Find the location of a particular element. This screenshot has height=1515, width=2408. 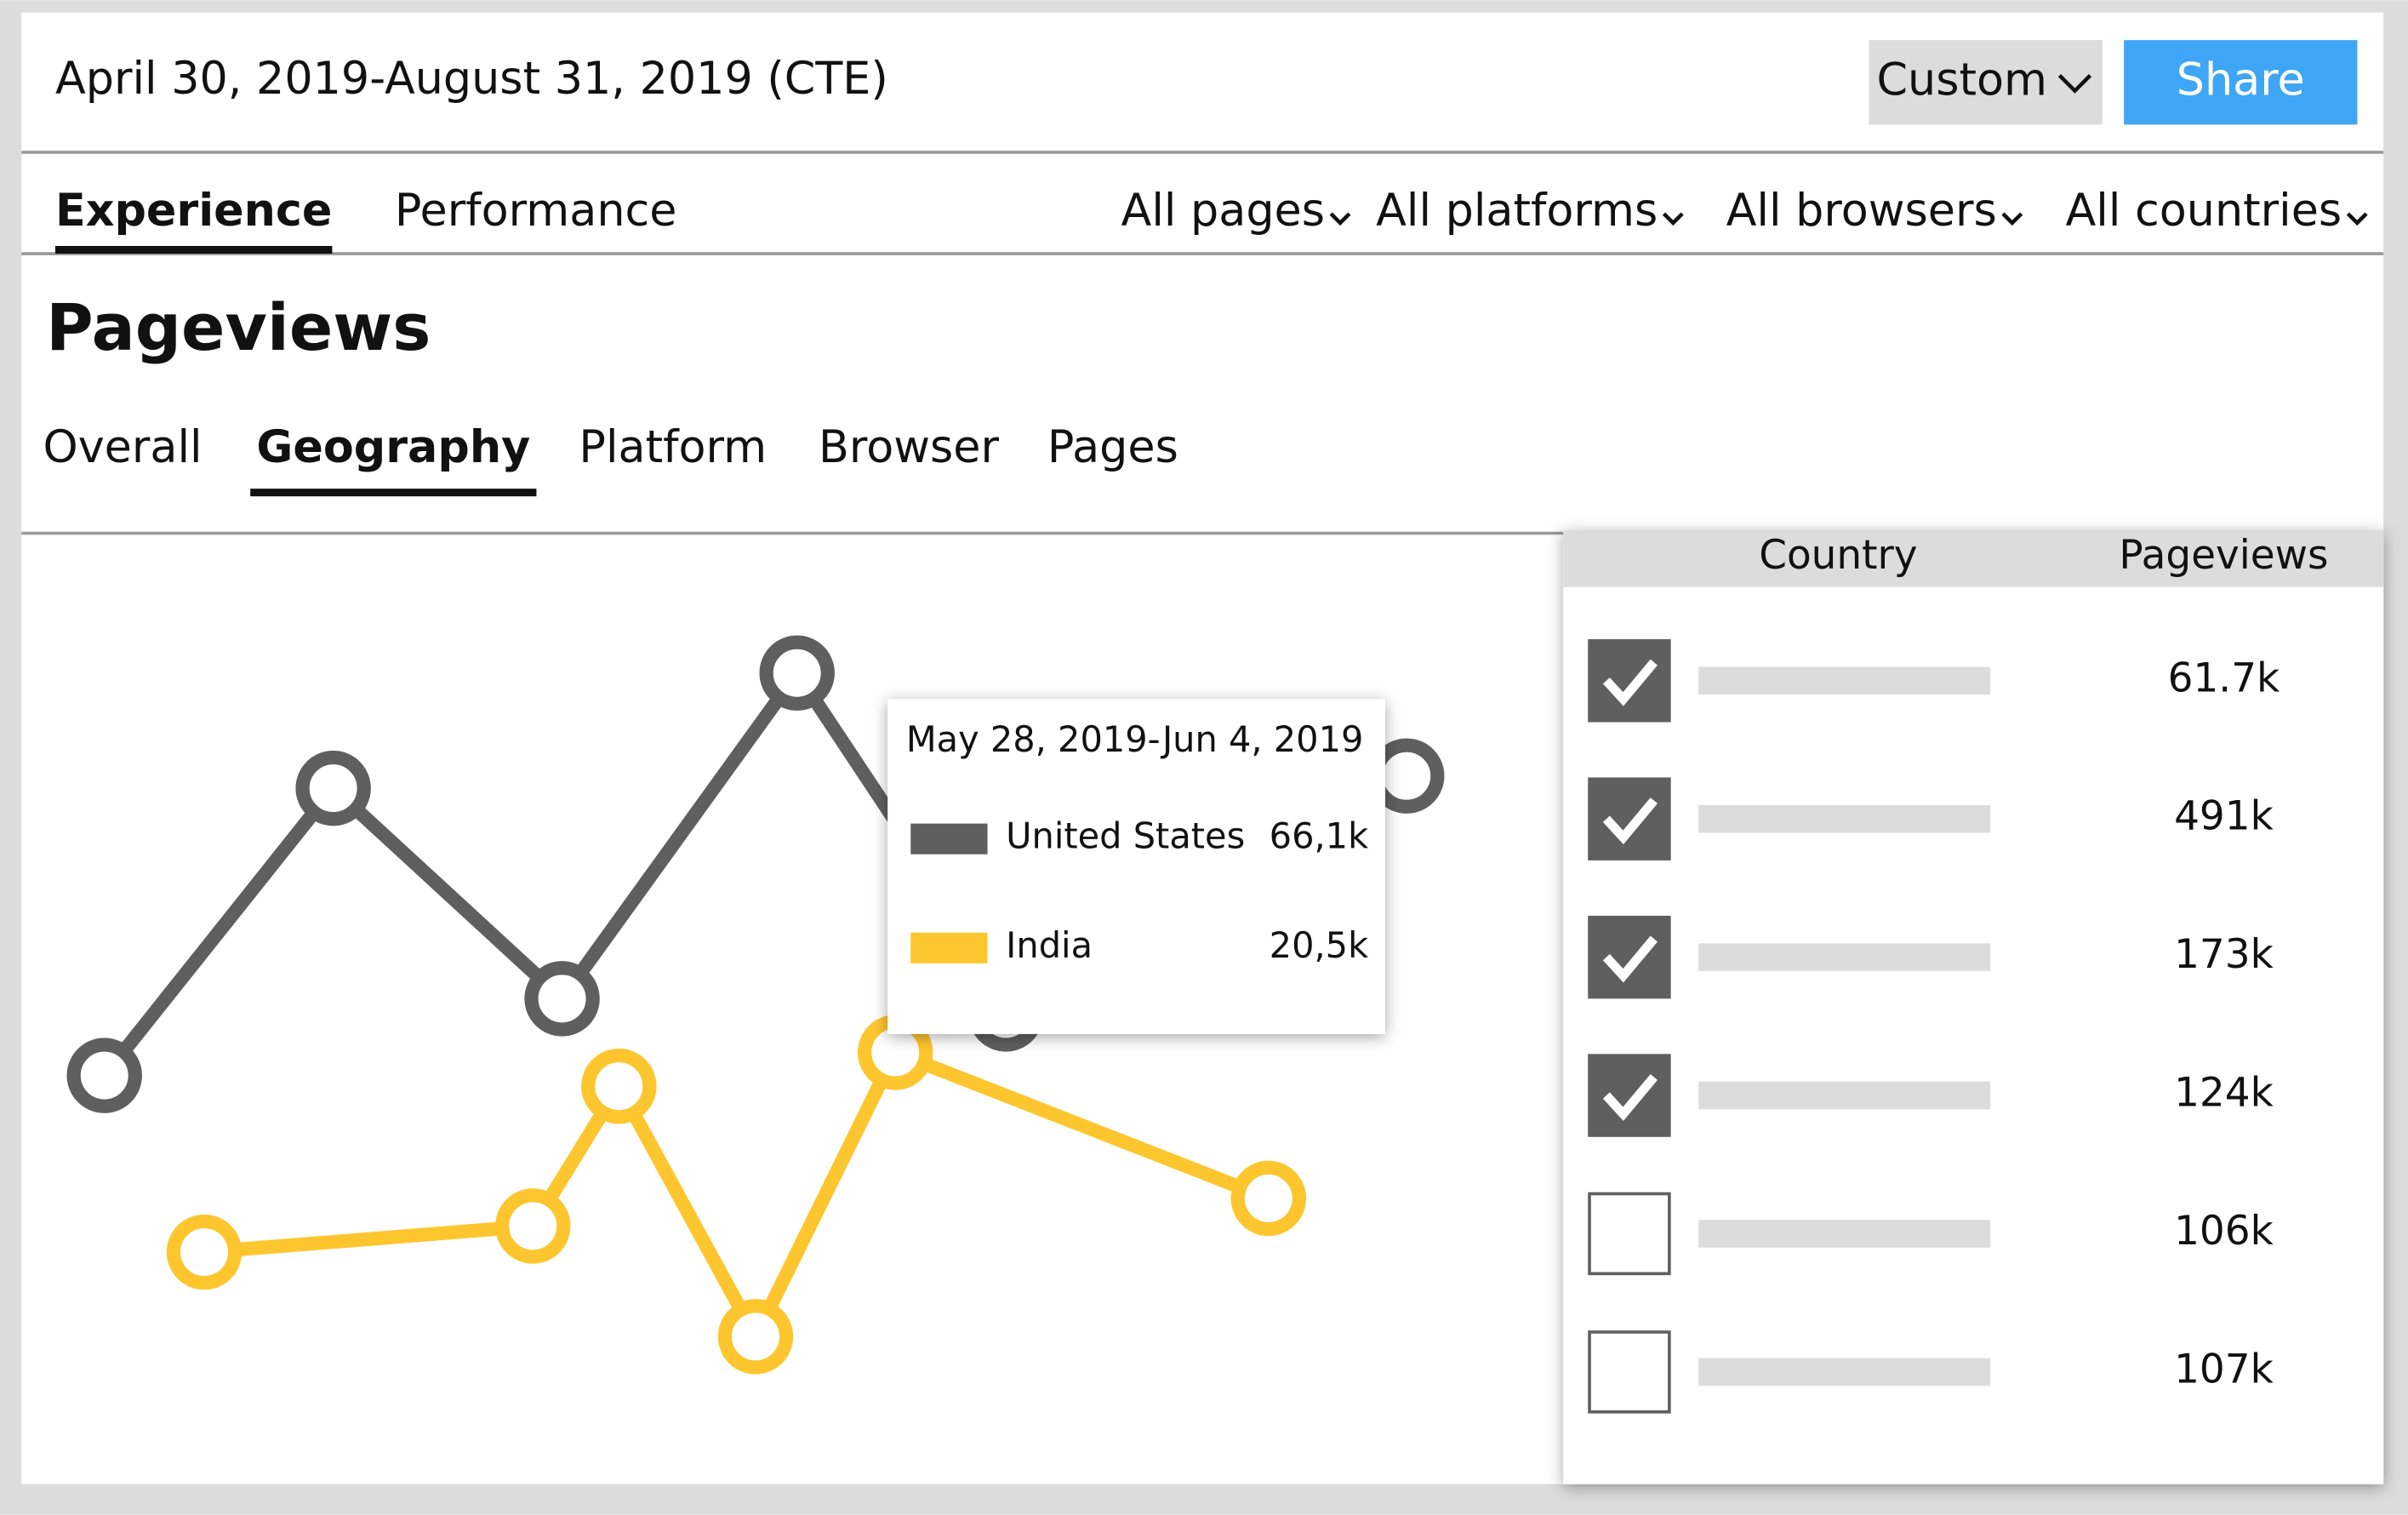

range-select is located at coordinates (1986, 82).